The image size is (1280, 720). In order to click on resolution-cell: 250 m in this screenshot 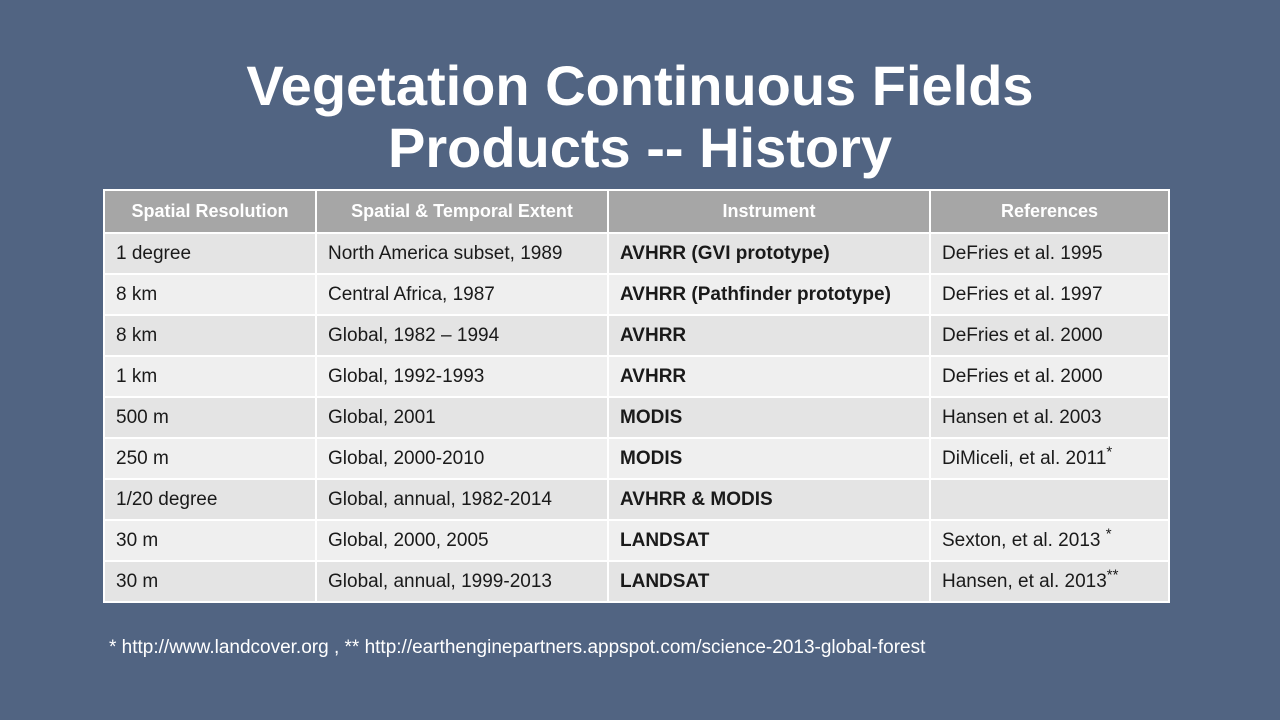, I will do `click(210, 458)`.